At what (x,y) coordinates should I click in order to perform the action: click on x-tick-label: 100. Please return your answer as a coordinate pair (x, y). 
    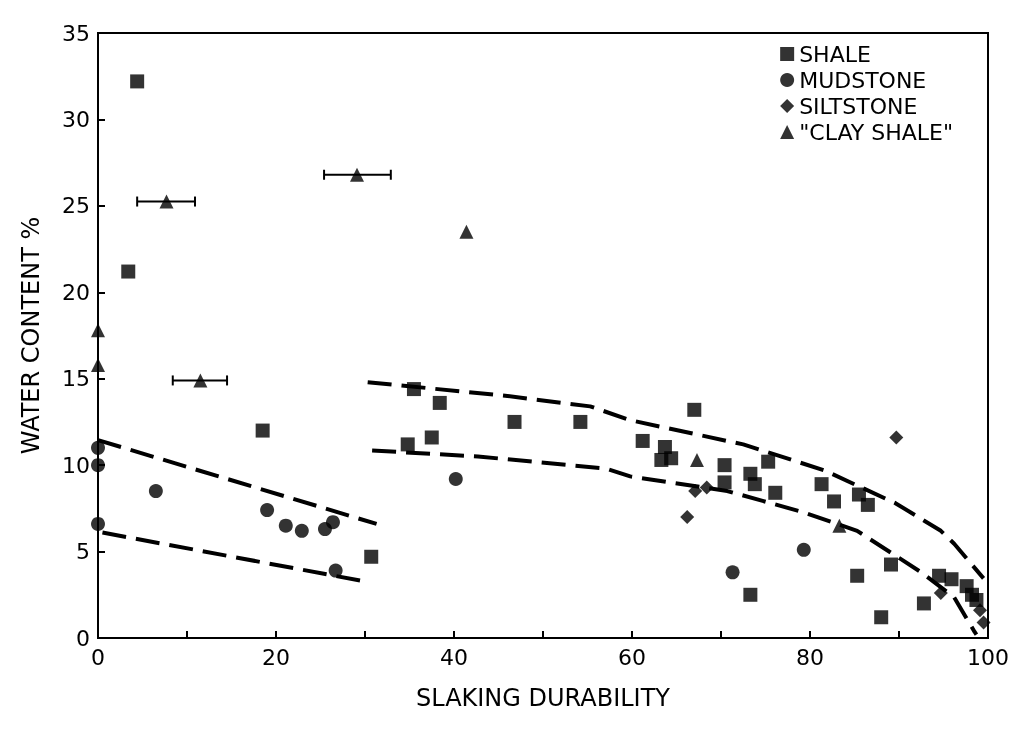
    Looking at the image, I should click on (988, 657).